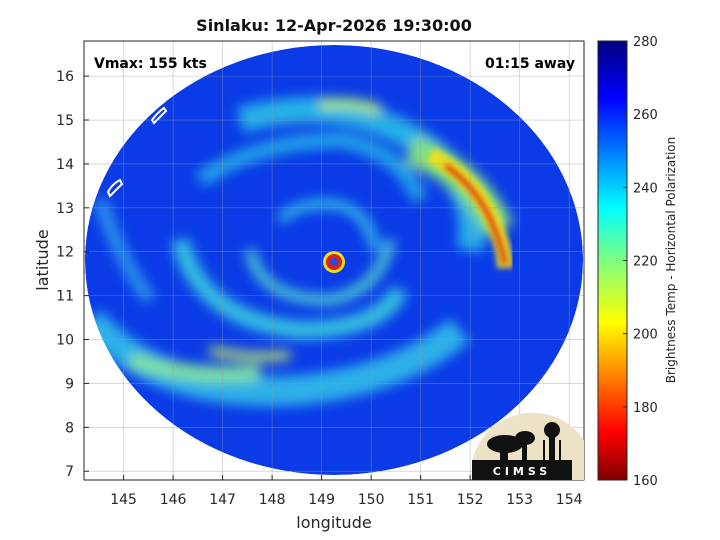 This screenshot has height=540, width=720. I want to click on x-tick-label: 145, so click(123, 500).